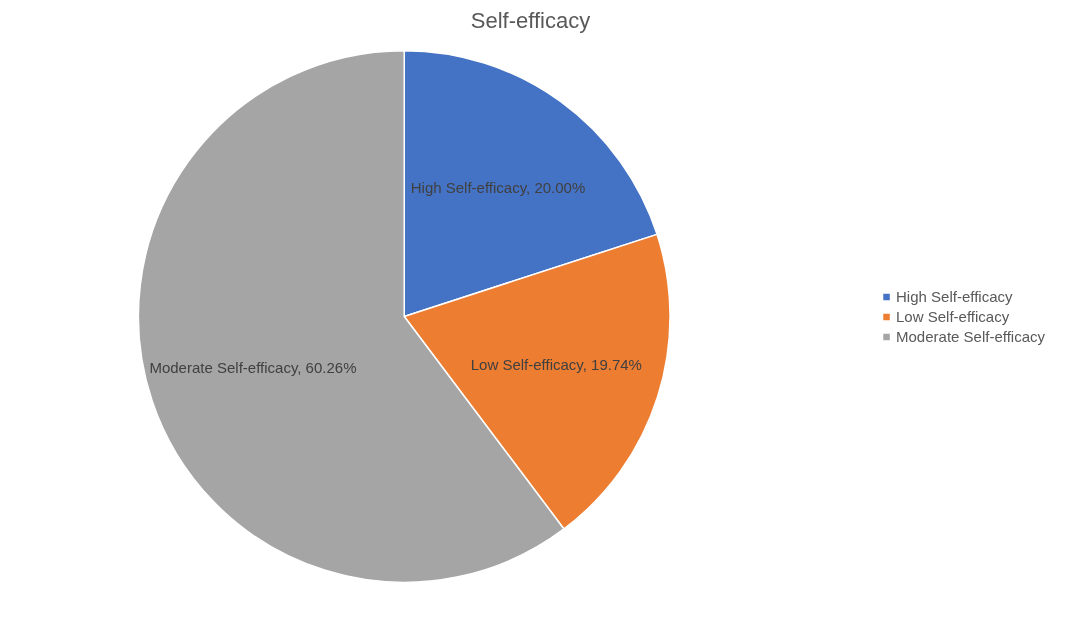  What do you see at coordinates (954, 296) in the screenshot?
I see `legend-label: High Self-efficacy` at bounding box center [954, 296].